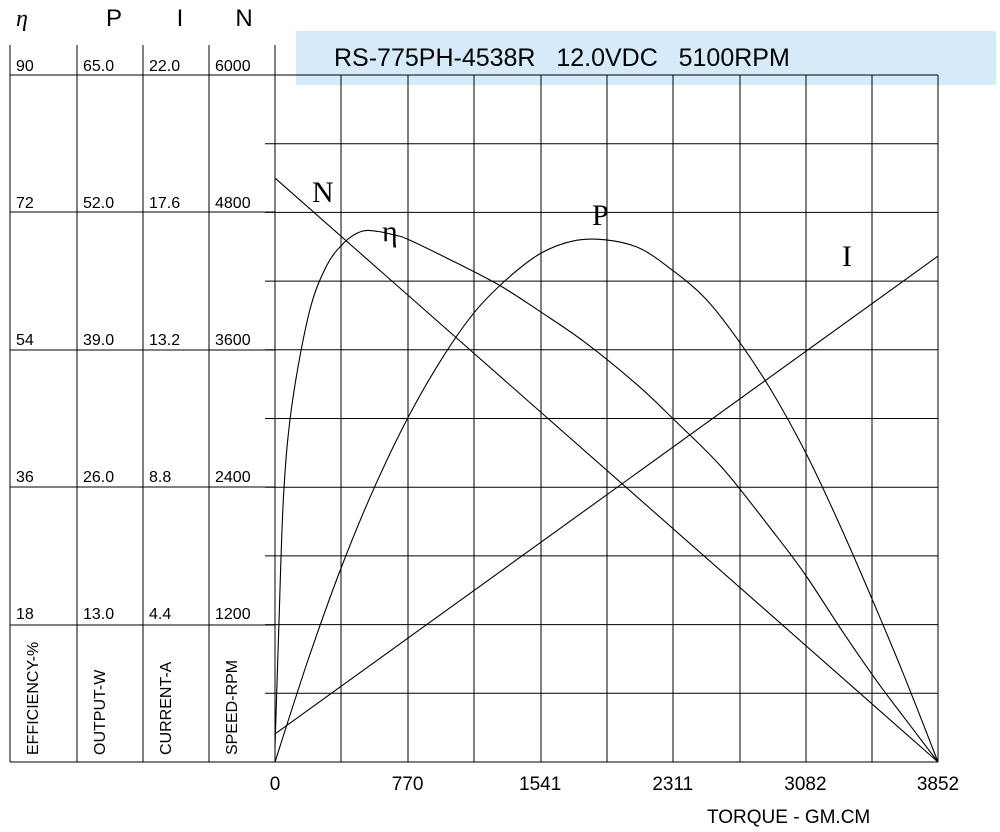 This screenshot has height=832, width=1000. Describe the element at coordinates (233, 477) in the screenshot. I see `y-tick-label: 2400` at that location.